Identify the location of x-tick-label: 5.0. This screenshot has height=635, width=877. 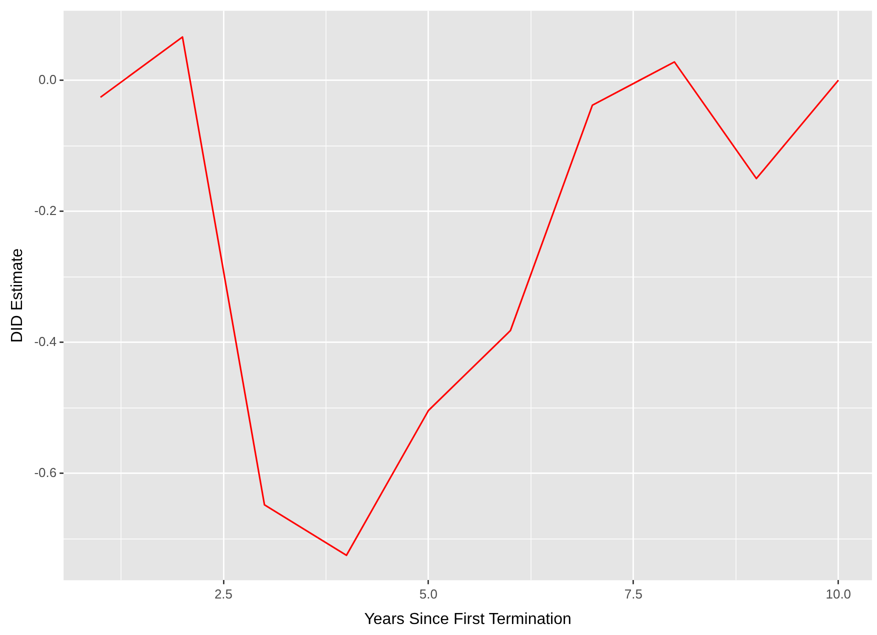
(428, 594).